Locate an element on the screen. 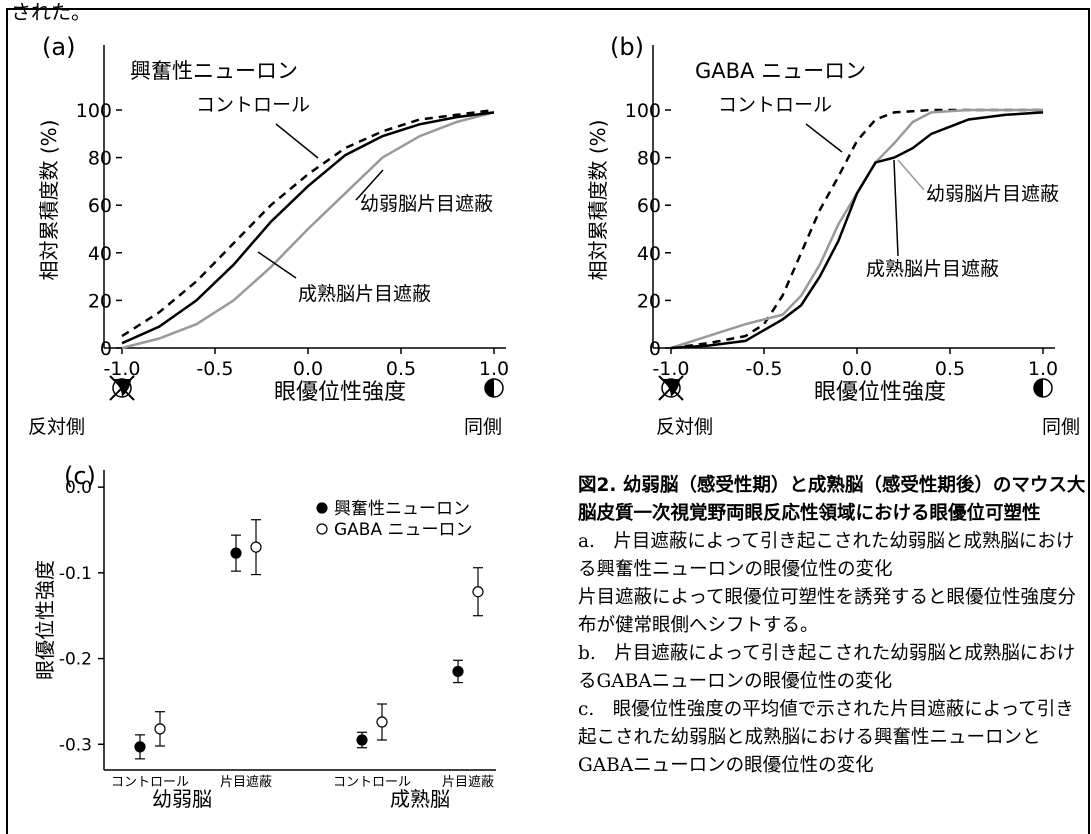 This screenshot has width=1091, height=834. panel-a-label-adult: 成熟脳片目遮蔽 is located at coordinates (364, 294).